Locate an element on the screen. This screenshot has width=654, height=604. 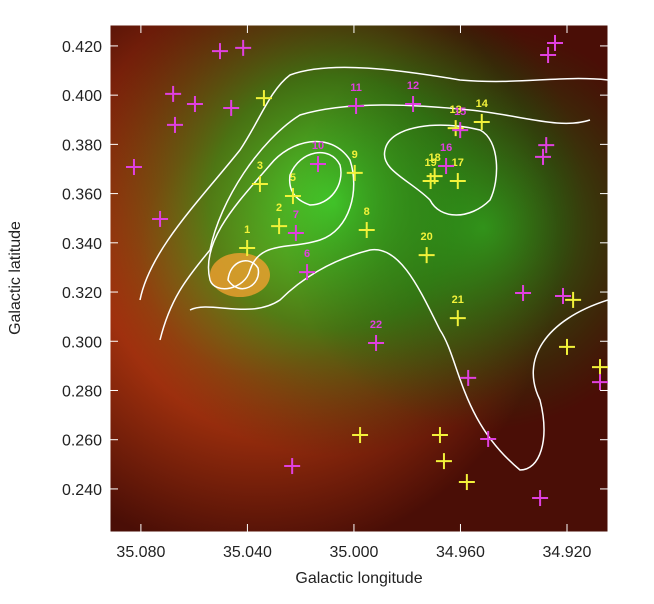
y-tick-label: 0.240 is located at coordinates (82, 490).